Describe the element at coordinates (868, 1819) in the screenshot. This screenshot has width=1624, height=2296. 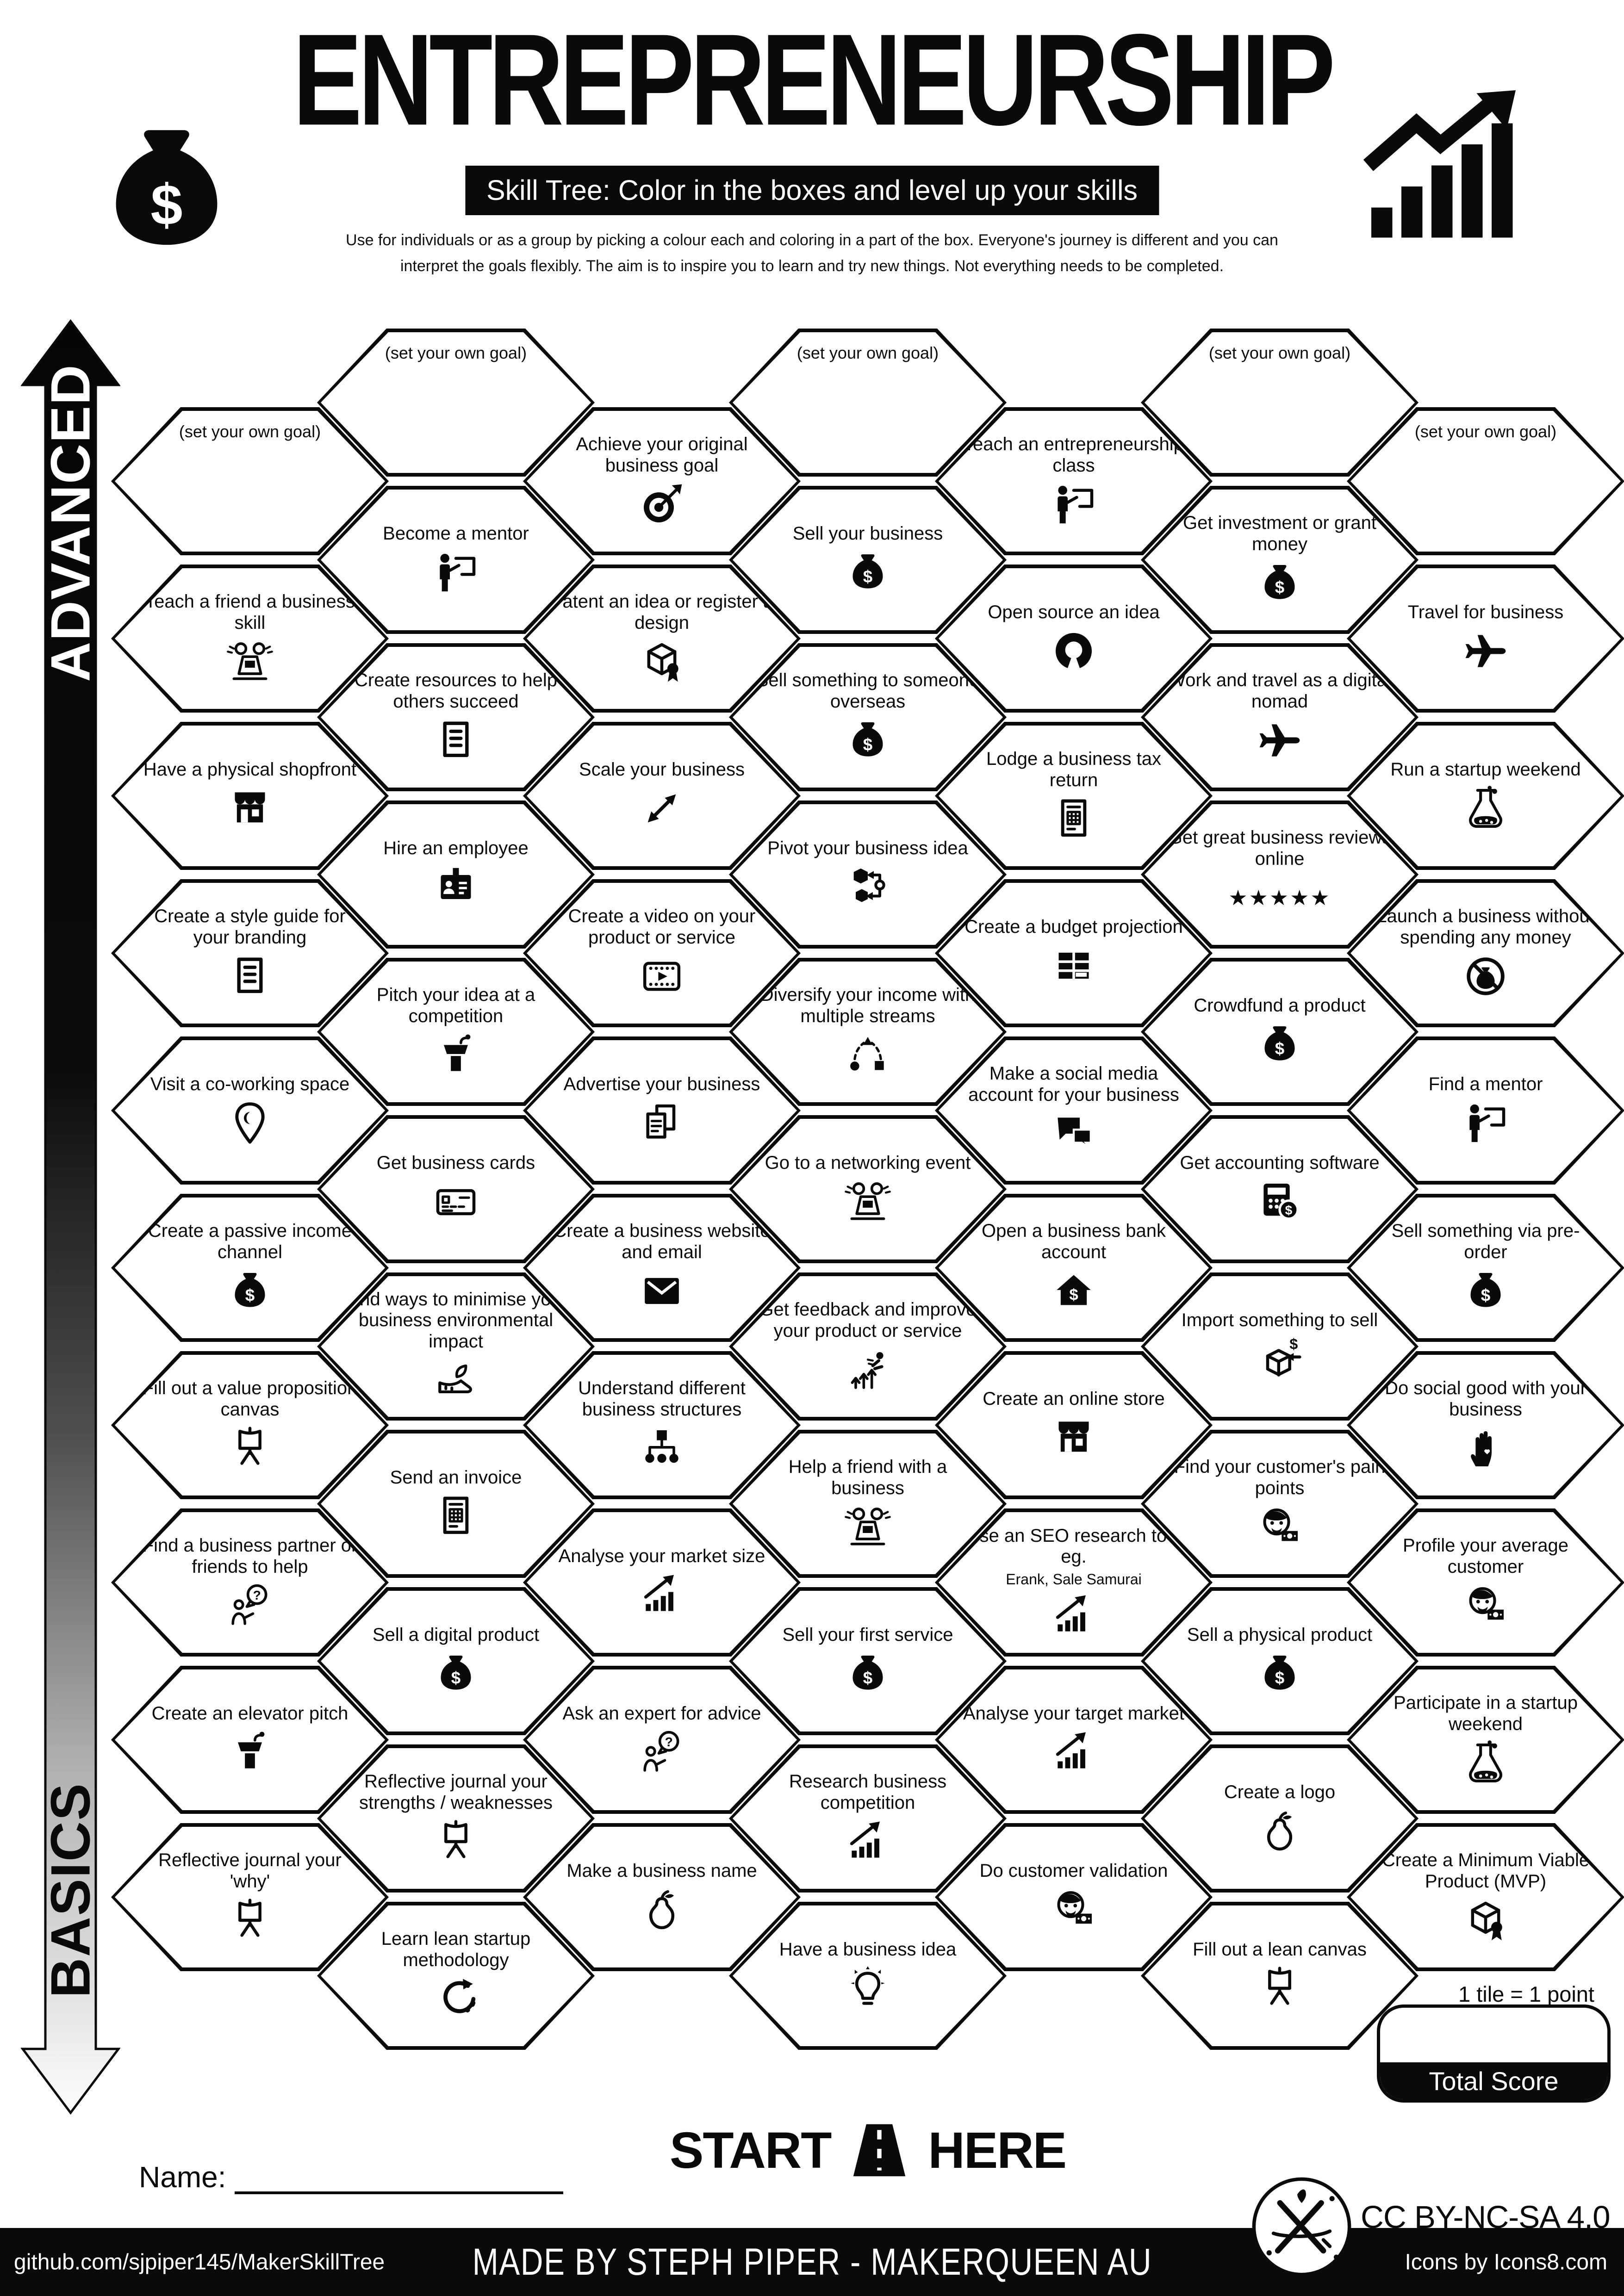
I see `hex-inner: Research business competition` at that location.